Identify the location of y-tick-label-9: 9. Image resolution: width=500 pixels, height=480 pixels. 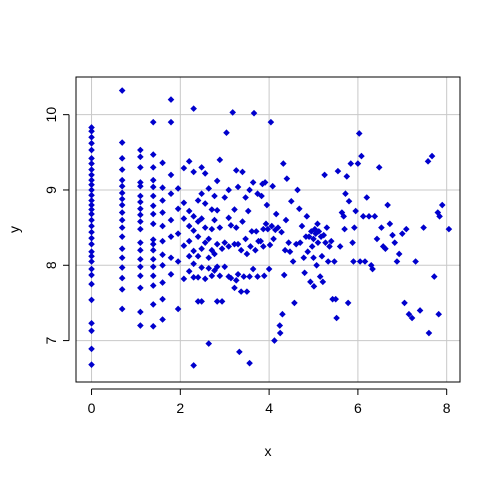
(51, 190).